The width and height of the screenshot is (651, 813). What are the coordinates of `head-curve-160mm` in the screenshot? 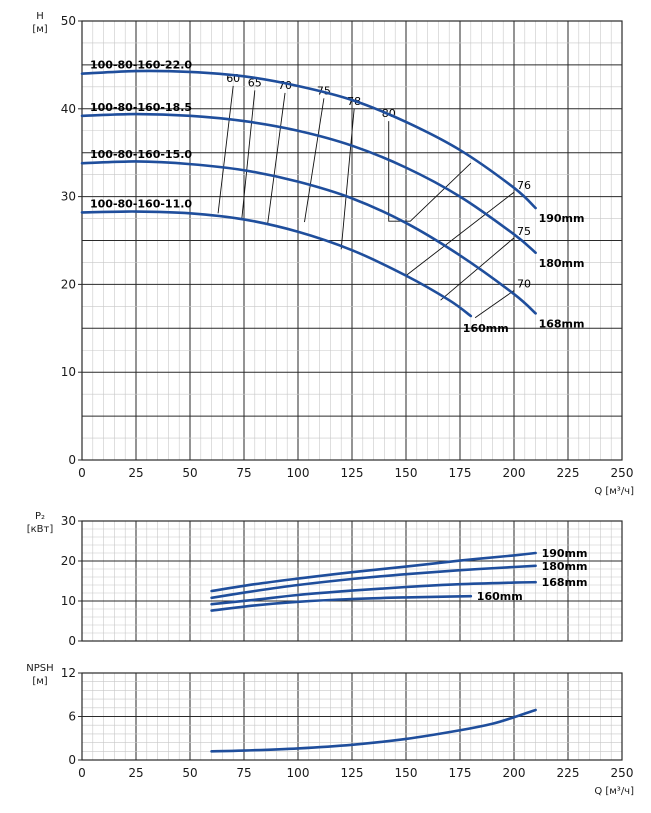 It's located at (276, 264).